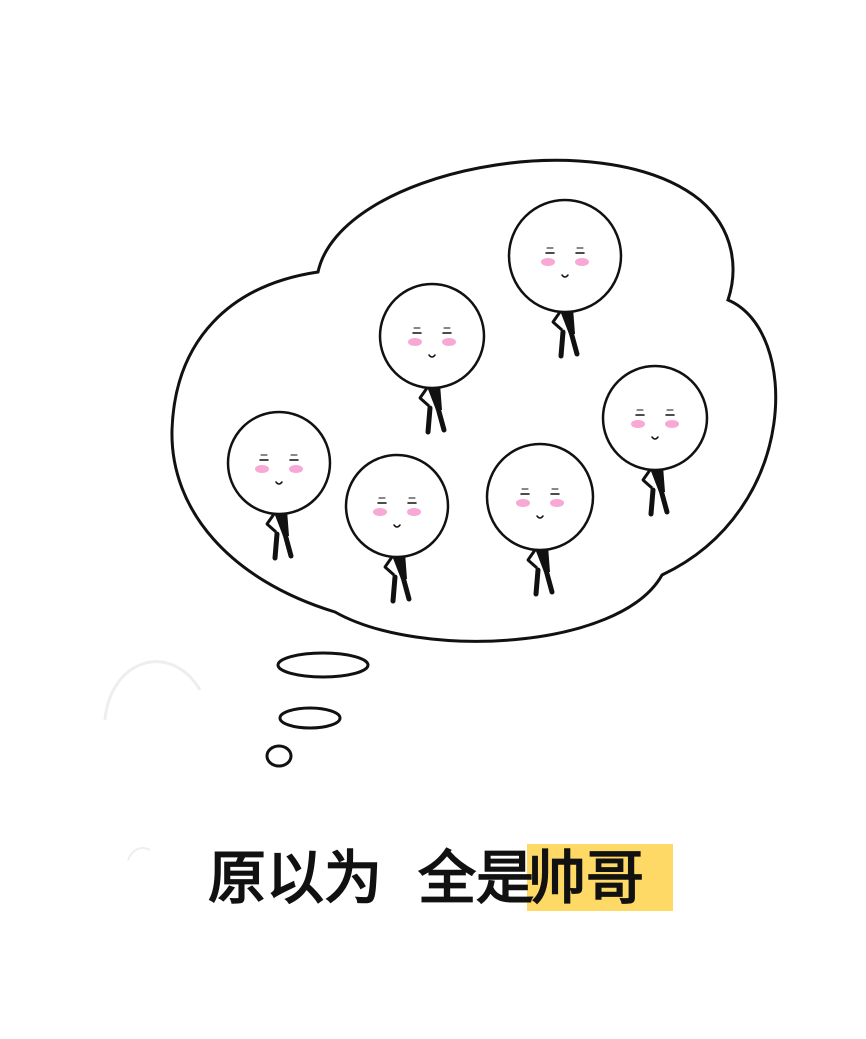 Image resolution: width=866 pixels, height=1039 pixels. I want to click on caption-part-highlighted: 帅哥, so click(586, 878).